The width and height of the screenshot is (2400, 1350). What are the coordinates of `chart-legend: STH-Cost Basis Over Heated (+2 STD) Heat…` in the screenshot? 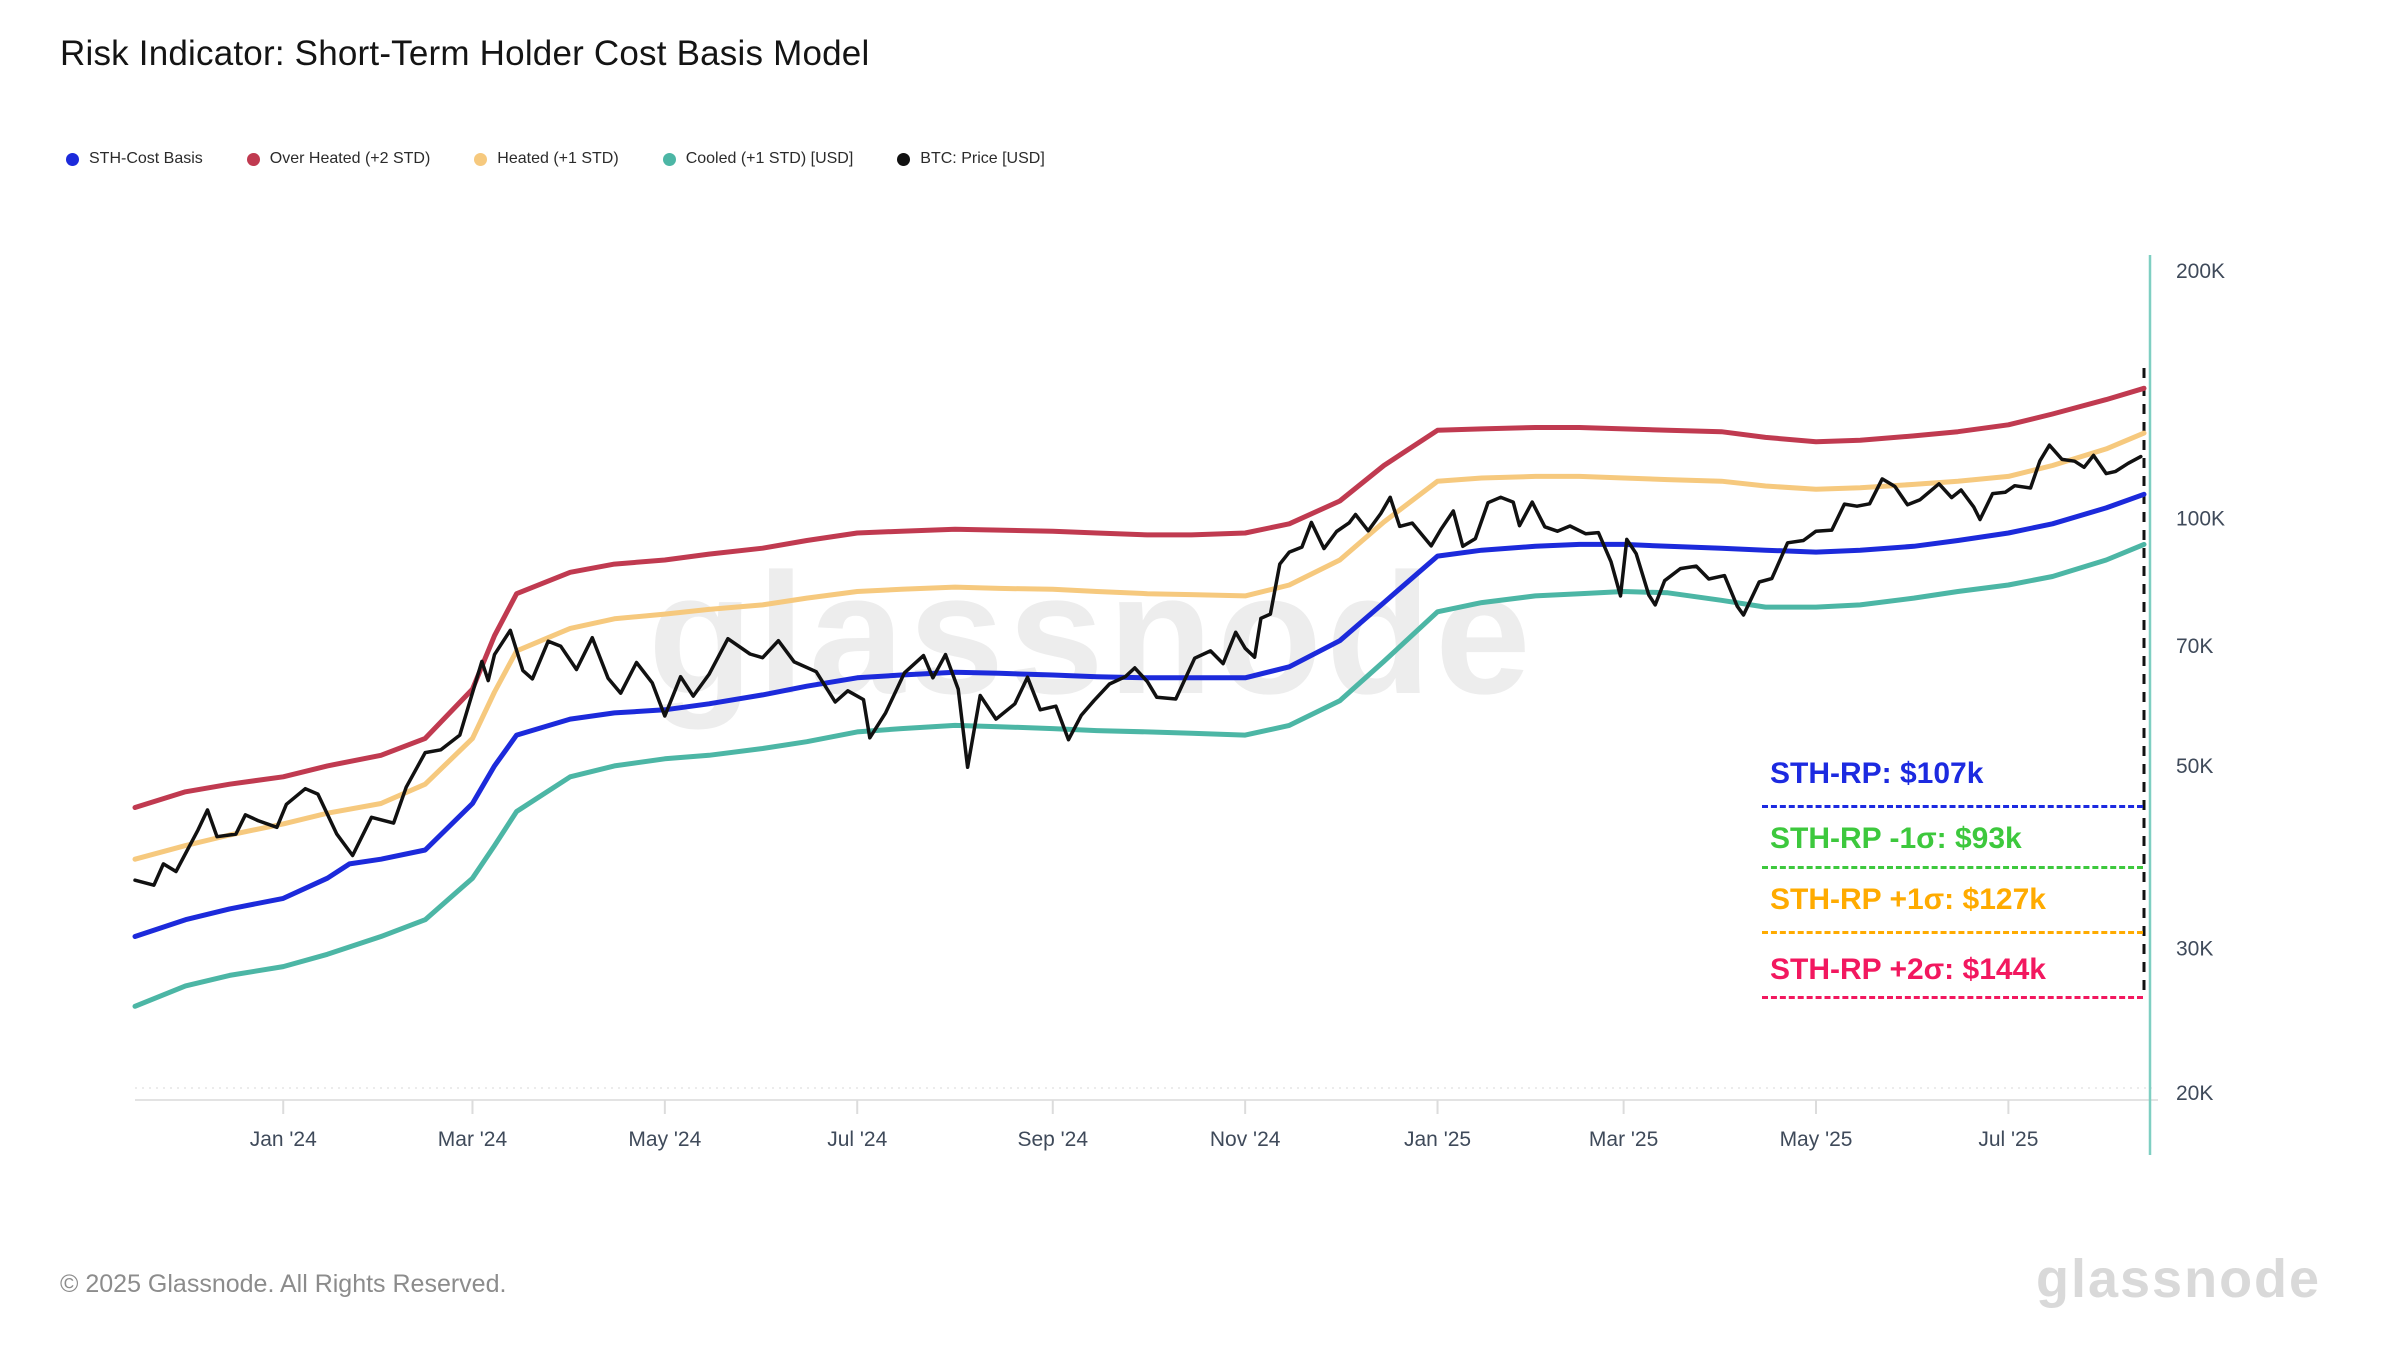 It's located at (555, 159).